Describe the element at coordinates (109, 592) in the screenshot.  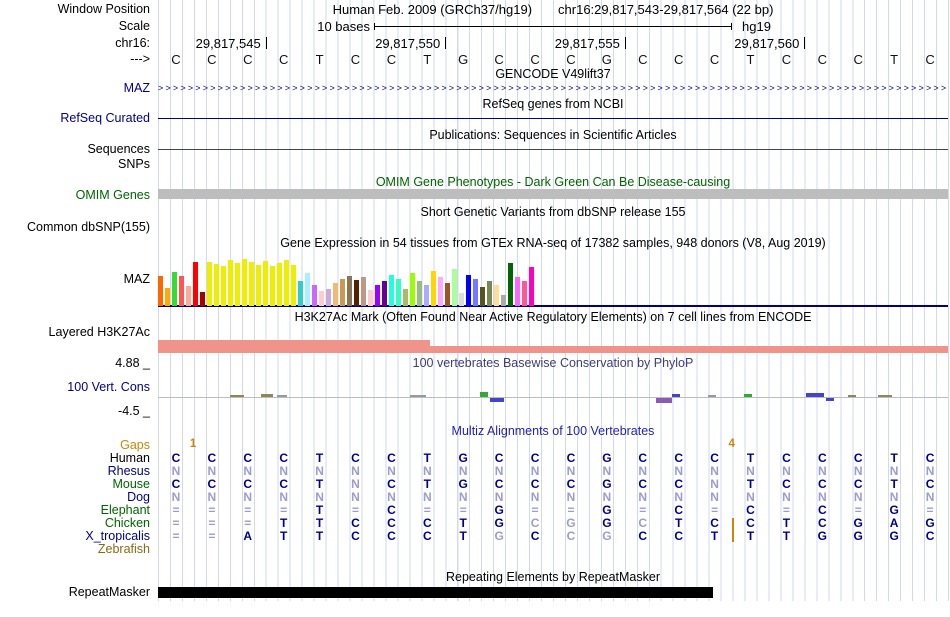
I see `repeatmasker-label: RepeatMasker` at that location.